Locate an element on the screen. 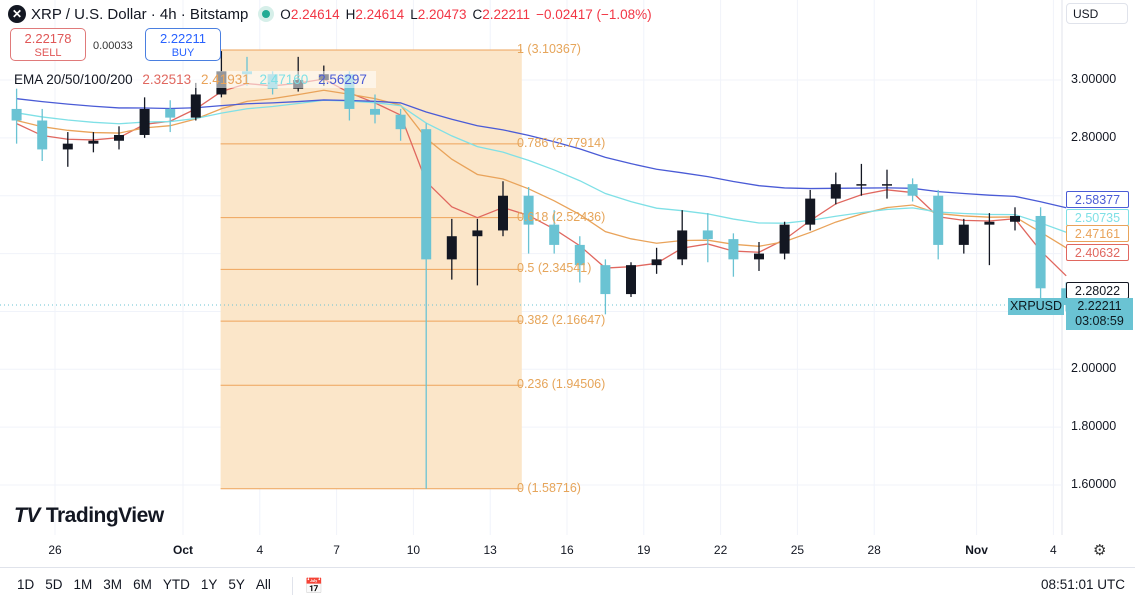  time-tick: 22 is located at coordinates (720, 550).